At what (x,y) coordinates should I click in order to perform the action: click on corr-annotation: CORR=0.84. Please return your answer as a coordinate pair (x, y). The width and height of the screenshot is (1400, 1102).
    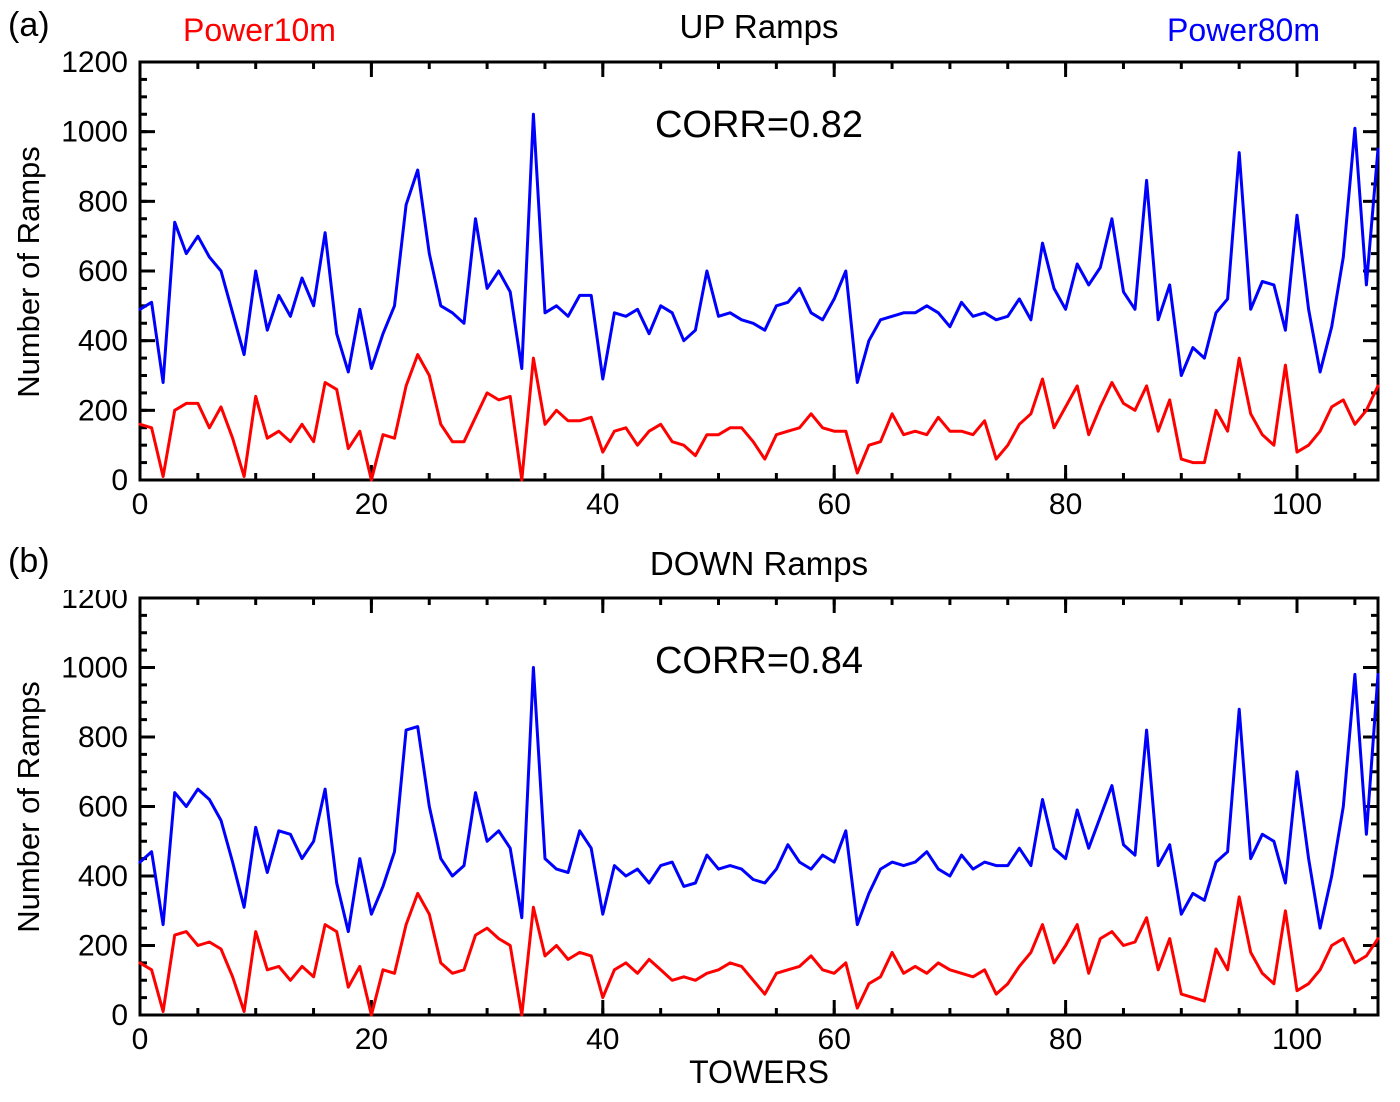
    Looking at the image, I should click on (759, 661).